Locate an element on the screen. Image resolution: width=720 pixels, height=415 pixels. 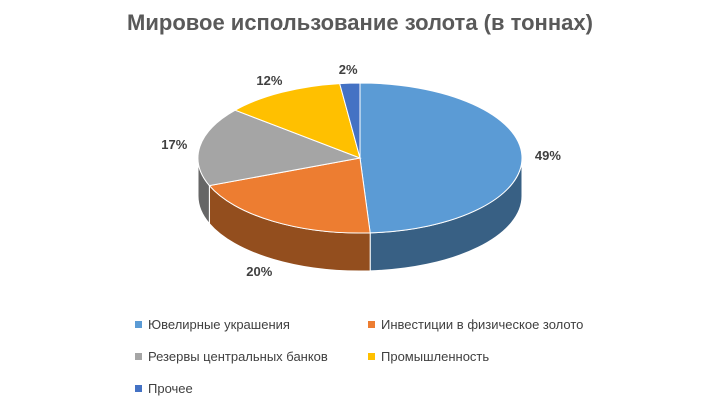
pie-sides is located at coordinates (360, 214).